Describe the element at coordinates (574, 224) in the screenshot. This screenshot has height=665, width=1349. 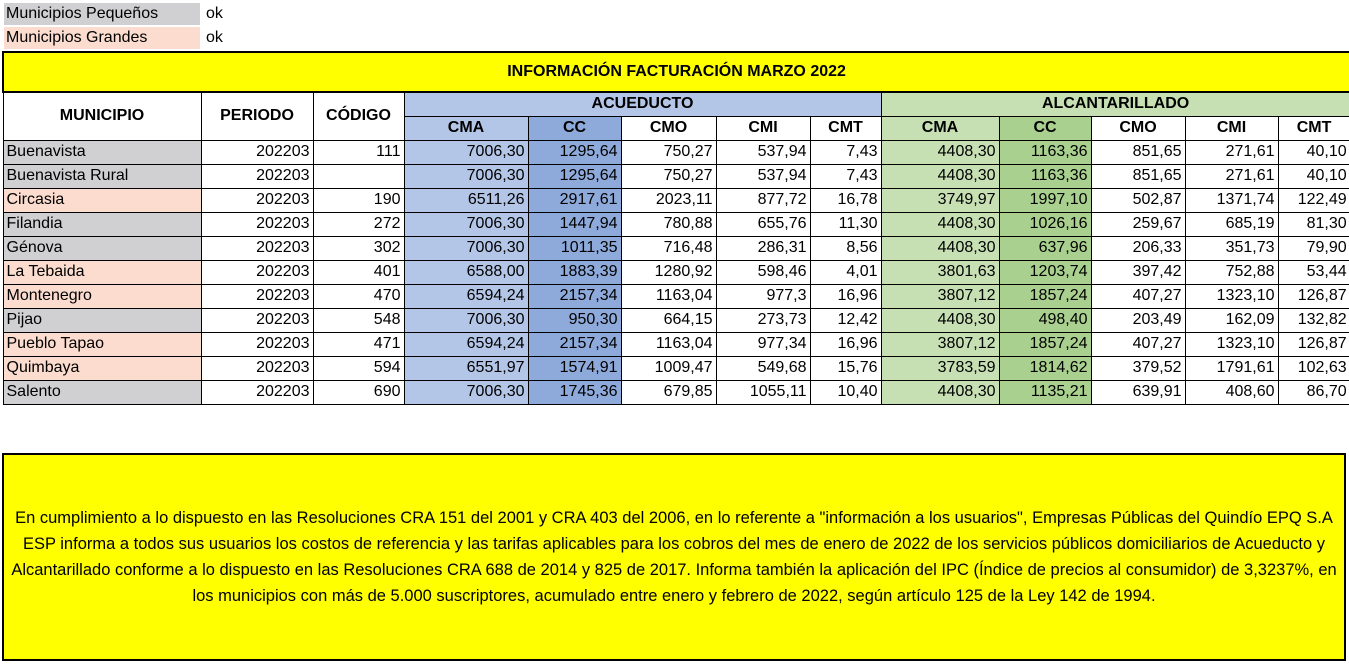
I see `cell-acu-cc: 1447,94` at that location.